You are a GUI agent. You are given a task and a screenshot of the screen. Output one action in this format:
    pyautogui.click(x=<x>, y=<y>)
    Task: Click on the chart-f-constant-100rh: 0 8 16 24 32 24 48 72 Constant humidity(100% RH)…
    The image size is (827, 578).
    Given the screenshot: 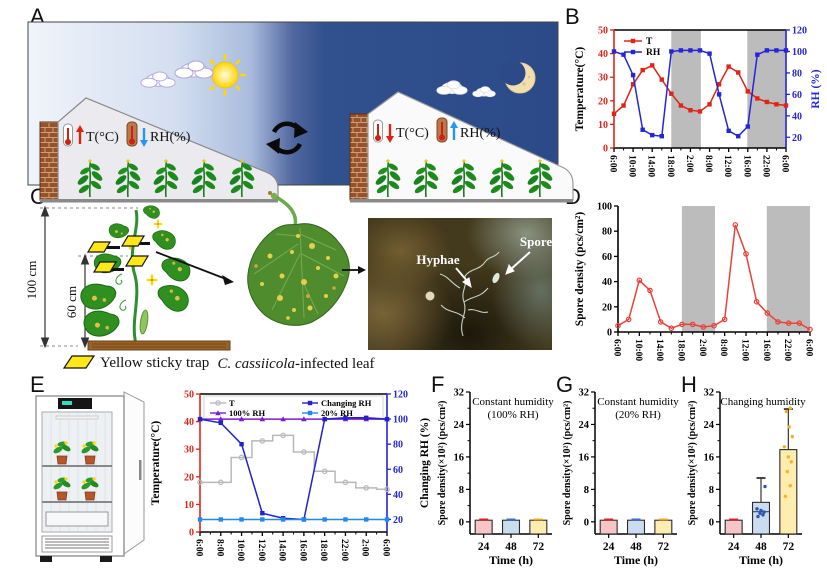 What is the action you would take?
    pyautogui.click(x=495, y=478)
    